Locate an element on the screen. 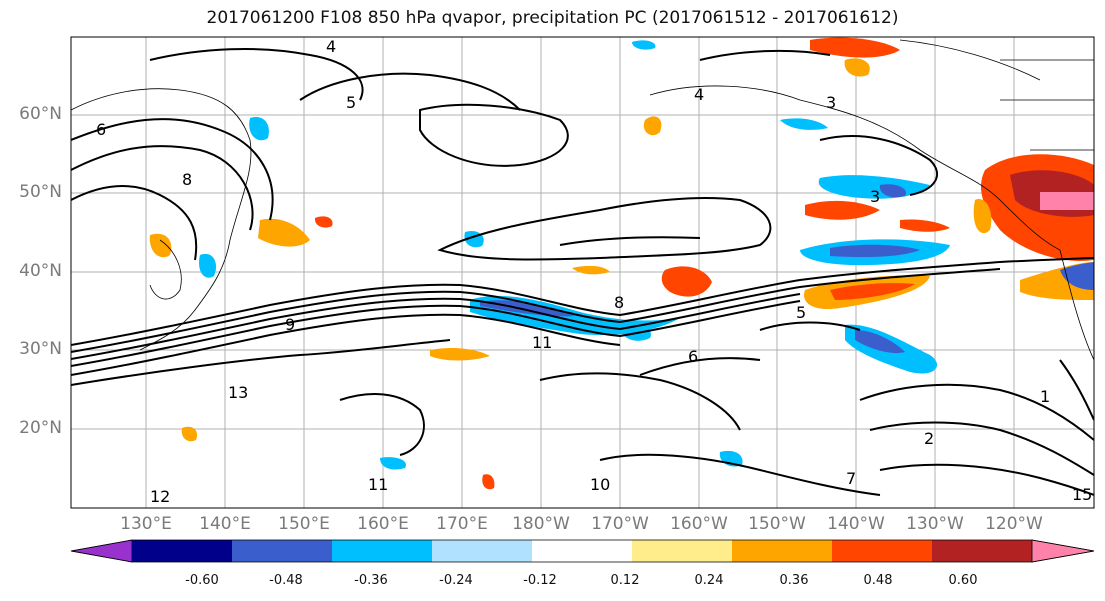 The width and height of the screenshot is (1105, 601). lat-label: 40°N is located at coordinates (40, 271).